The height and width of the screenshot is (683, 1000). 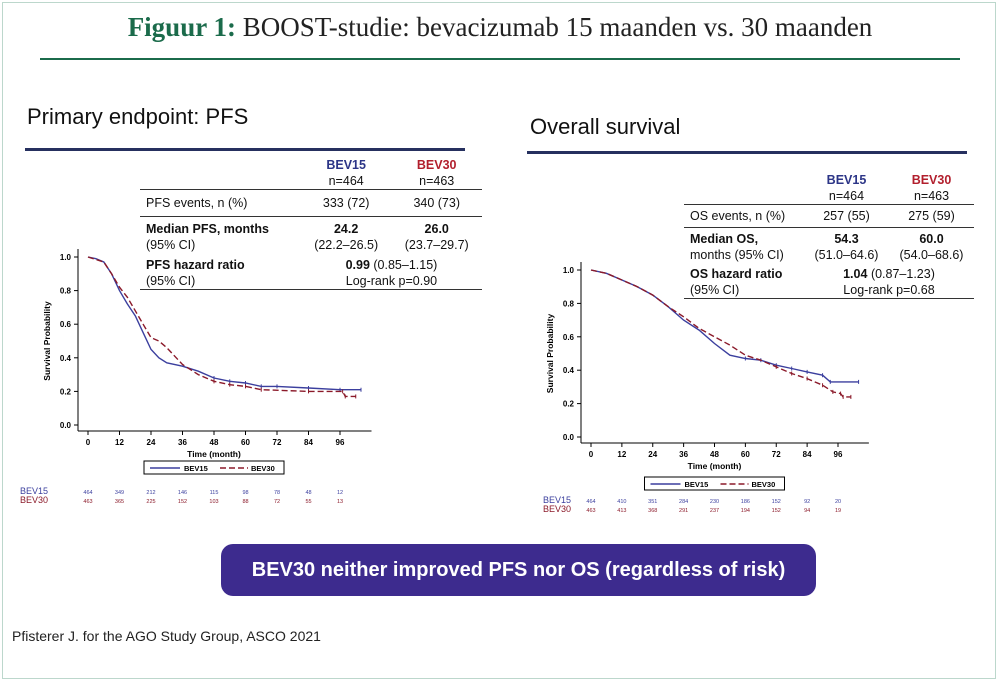 I want to click on at-risk-count: 146, so click(x=182, y=493).